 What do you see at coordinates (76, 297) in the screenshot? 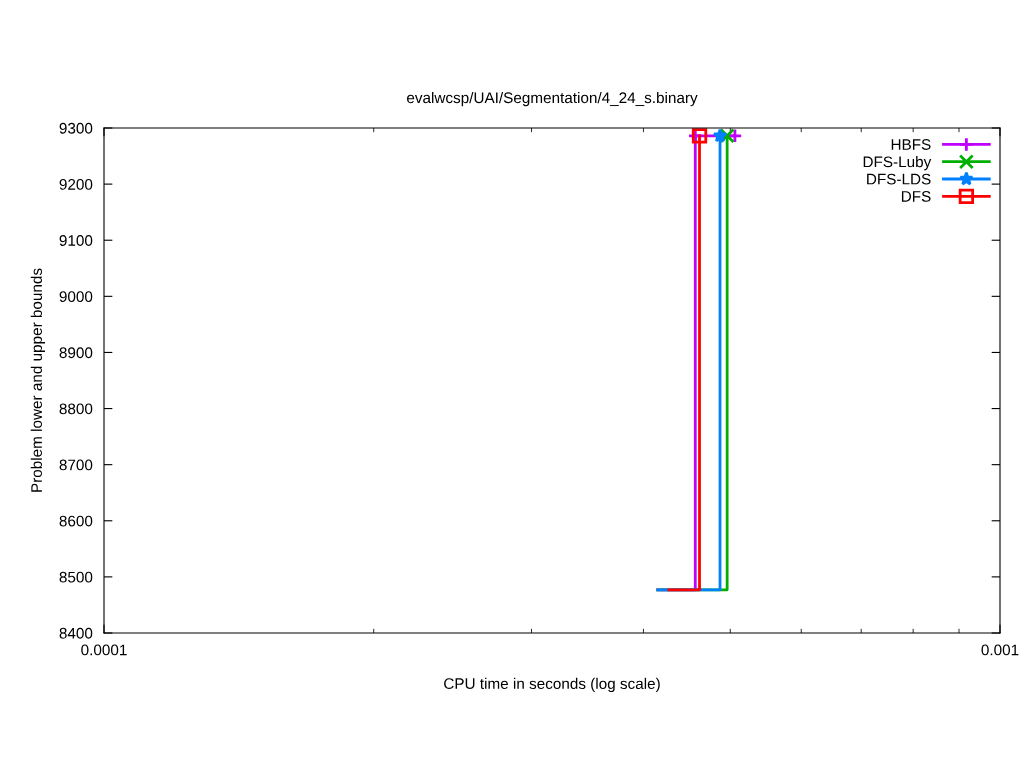
I see `y-tick-label: 9000` at bounding box center [76, 297].